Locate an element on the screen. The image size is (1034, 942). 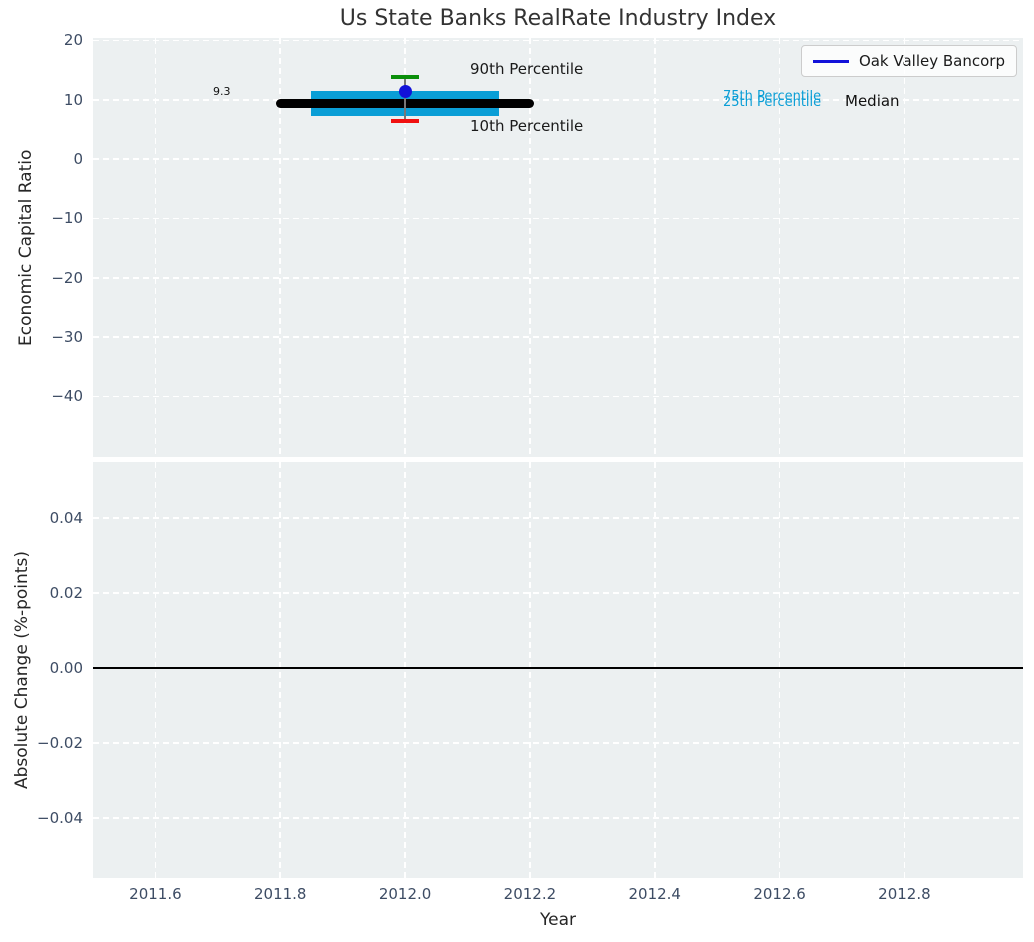
x-tick-label: 2011.6 is located at coordinates (155, 894).